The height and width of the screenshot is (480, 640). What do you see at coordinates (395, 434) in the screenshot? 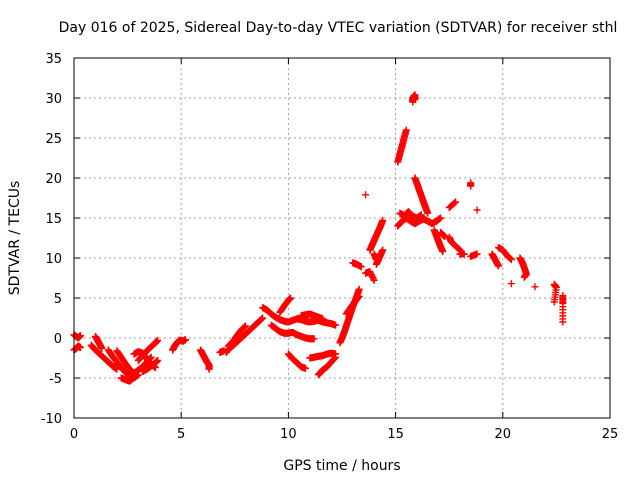
I see `x-tick-label: 15` at bounding box center [395, 434].